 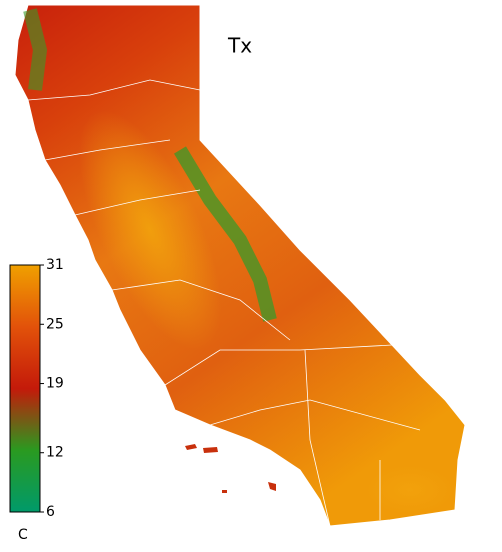 I want to click on desert-warm, so click(x=410, y=490).